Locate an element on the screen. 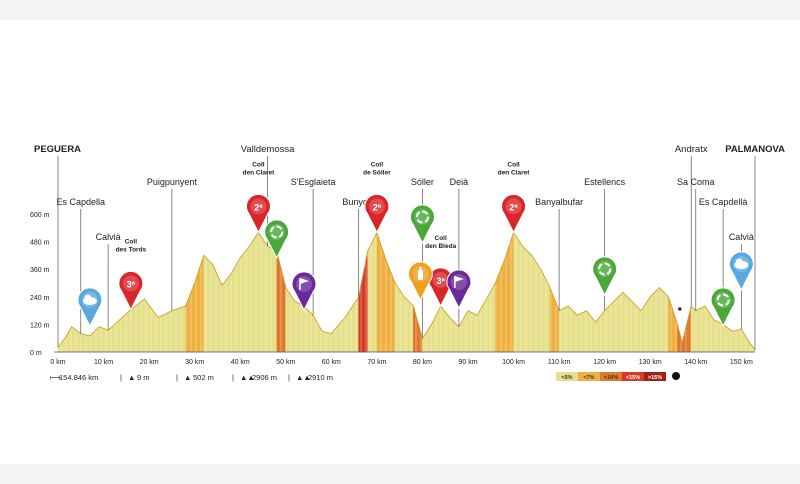  stat-value: 9 m is located at coordinates (143, 377).